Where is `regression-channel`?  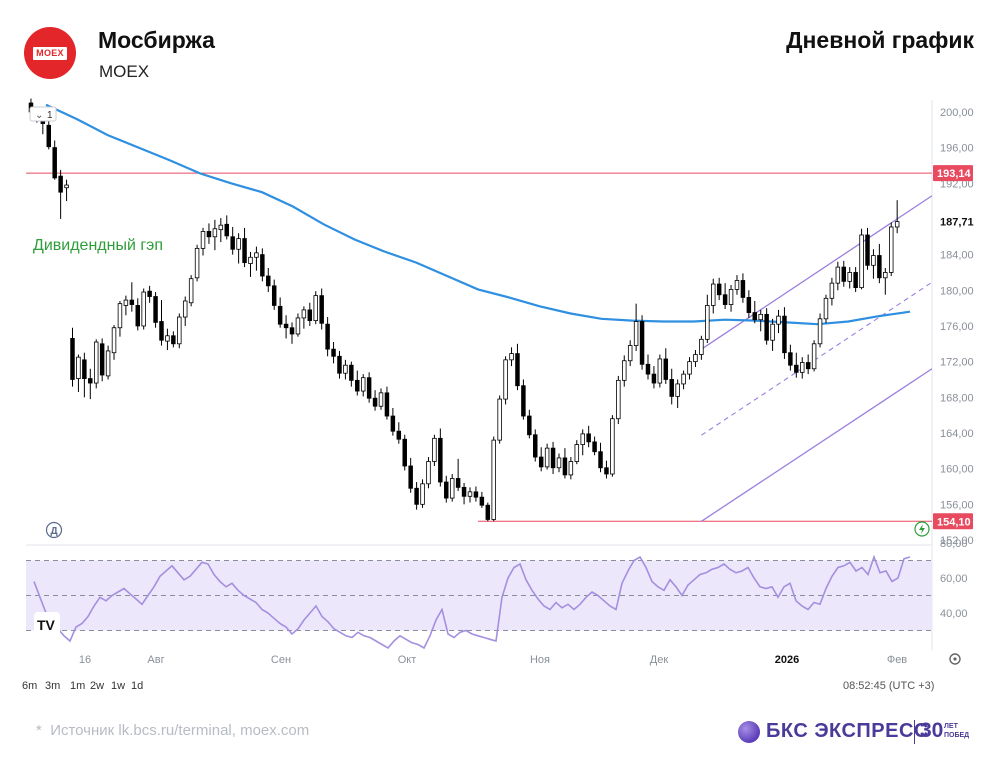
regression-channel is located at coordinates (817, 358).